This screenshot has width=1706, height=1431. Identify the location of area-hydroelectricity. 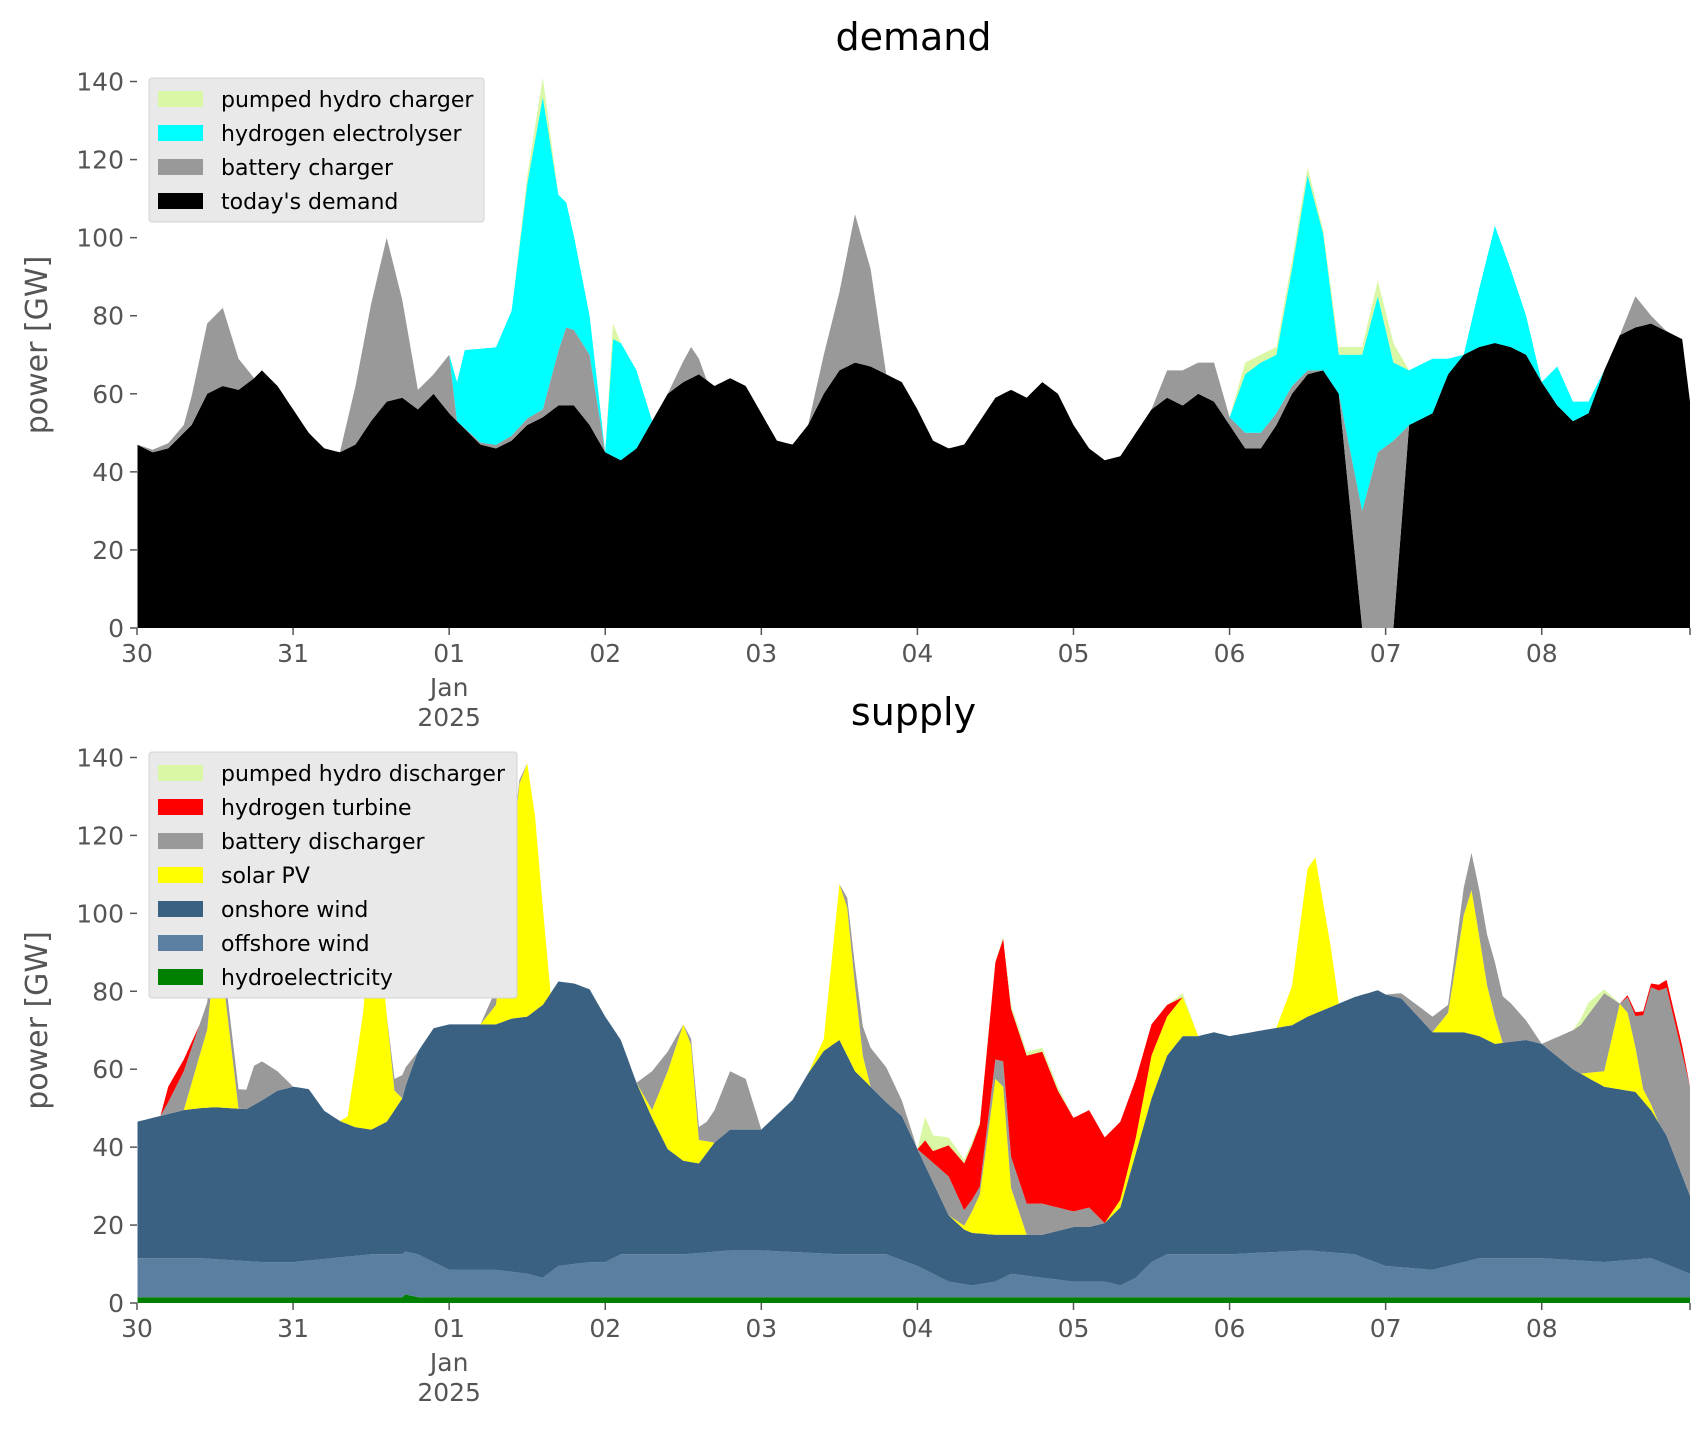
(913, 1298).